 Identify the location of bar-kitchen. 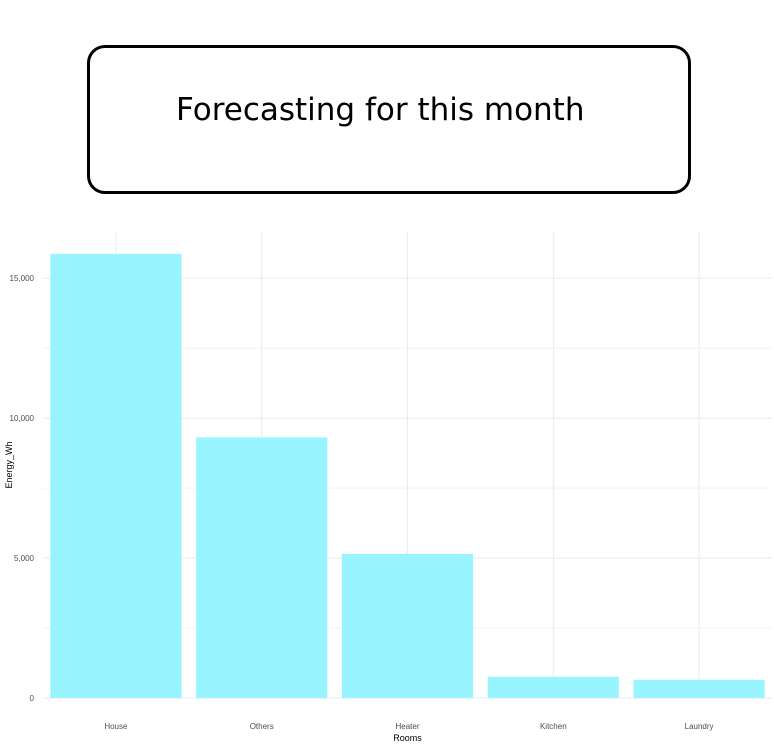
(553, 687).